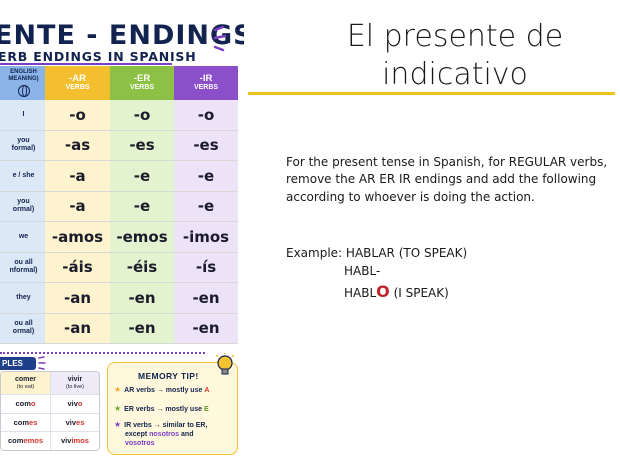  I want to click on pronoun-cell: ou all ormal), so click(22, 328).